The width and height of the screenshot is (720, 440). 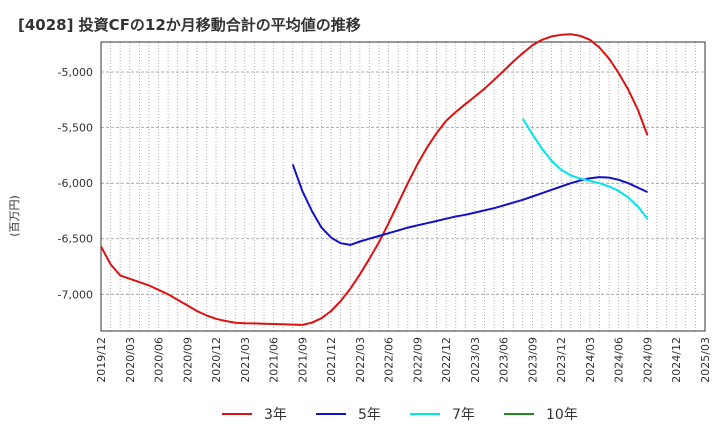 I want to click on x-tick-label: 2021/09, so click(x=302, y=360).